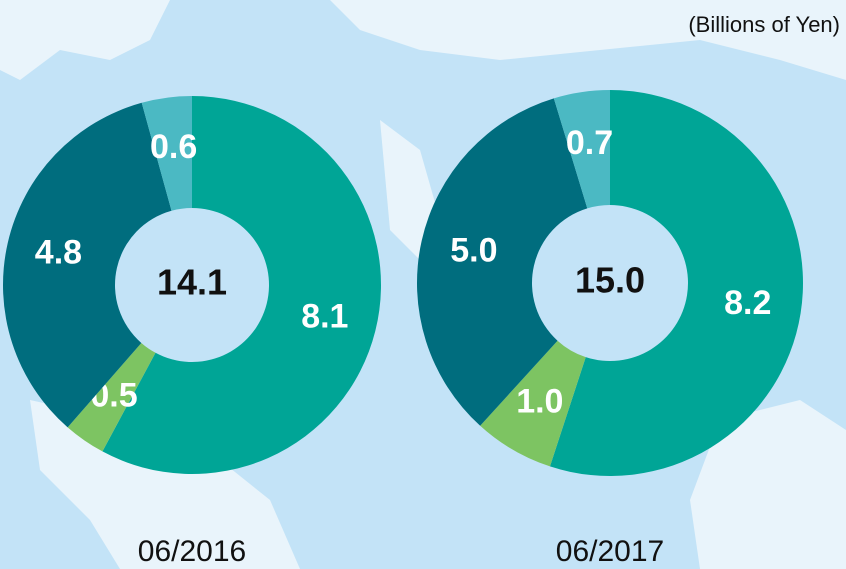  I want to click on segment-label: 0.6, so click(173, 147).